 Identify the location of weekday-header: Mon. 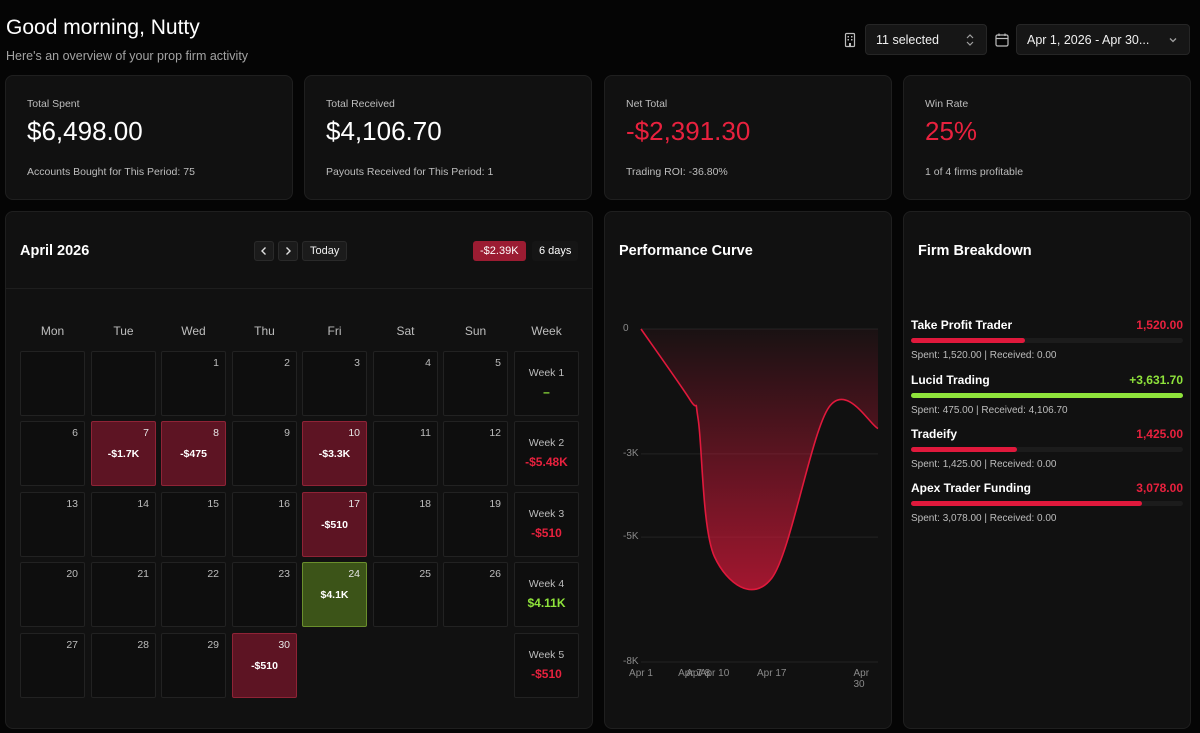
(52, 331).